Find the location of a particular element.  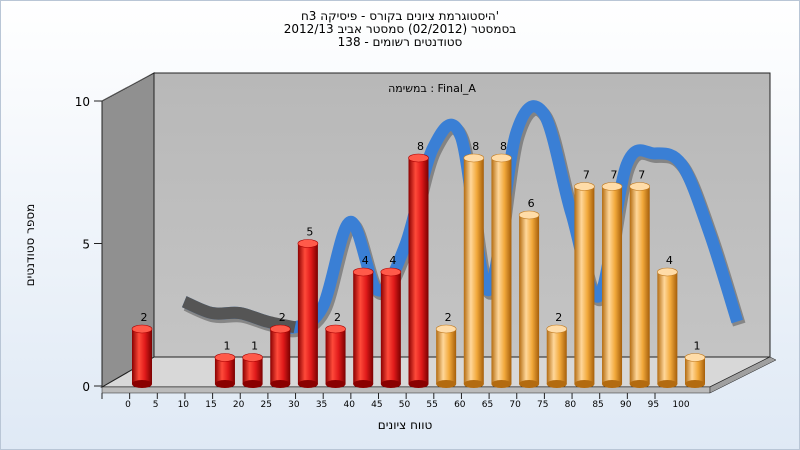

x-tick-label: 60 is located at coordinates (460, 405).